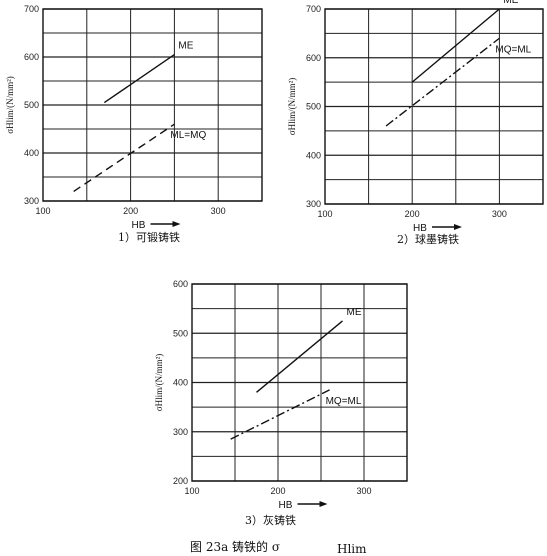 The height and width of the screenshot is (556, 547). I want to click on y-tick-label: 200, so click(180, 481).